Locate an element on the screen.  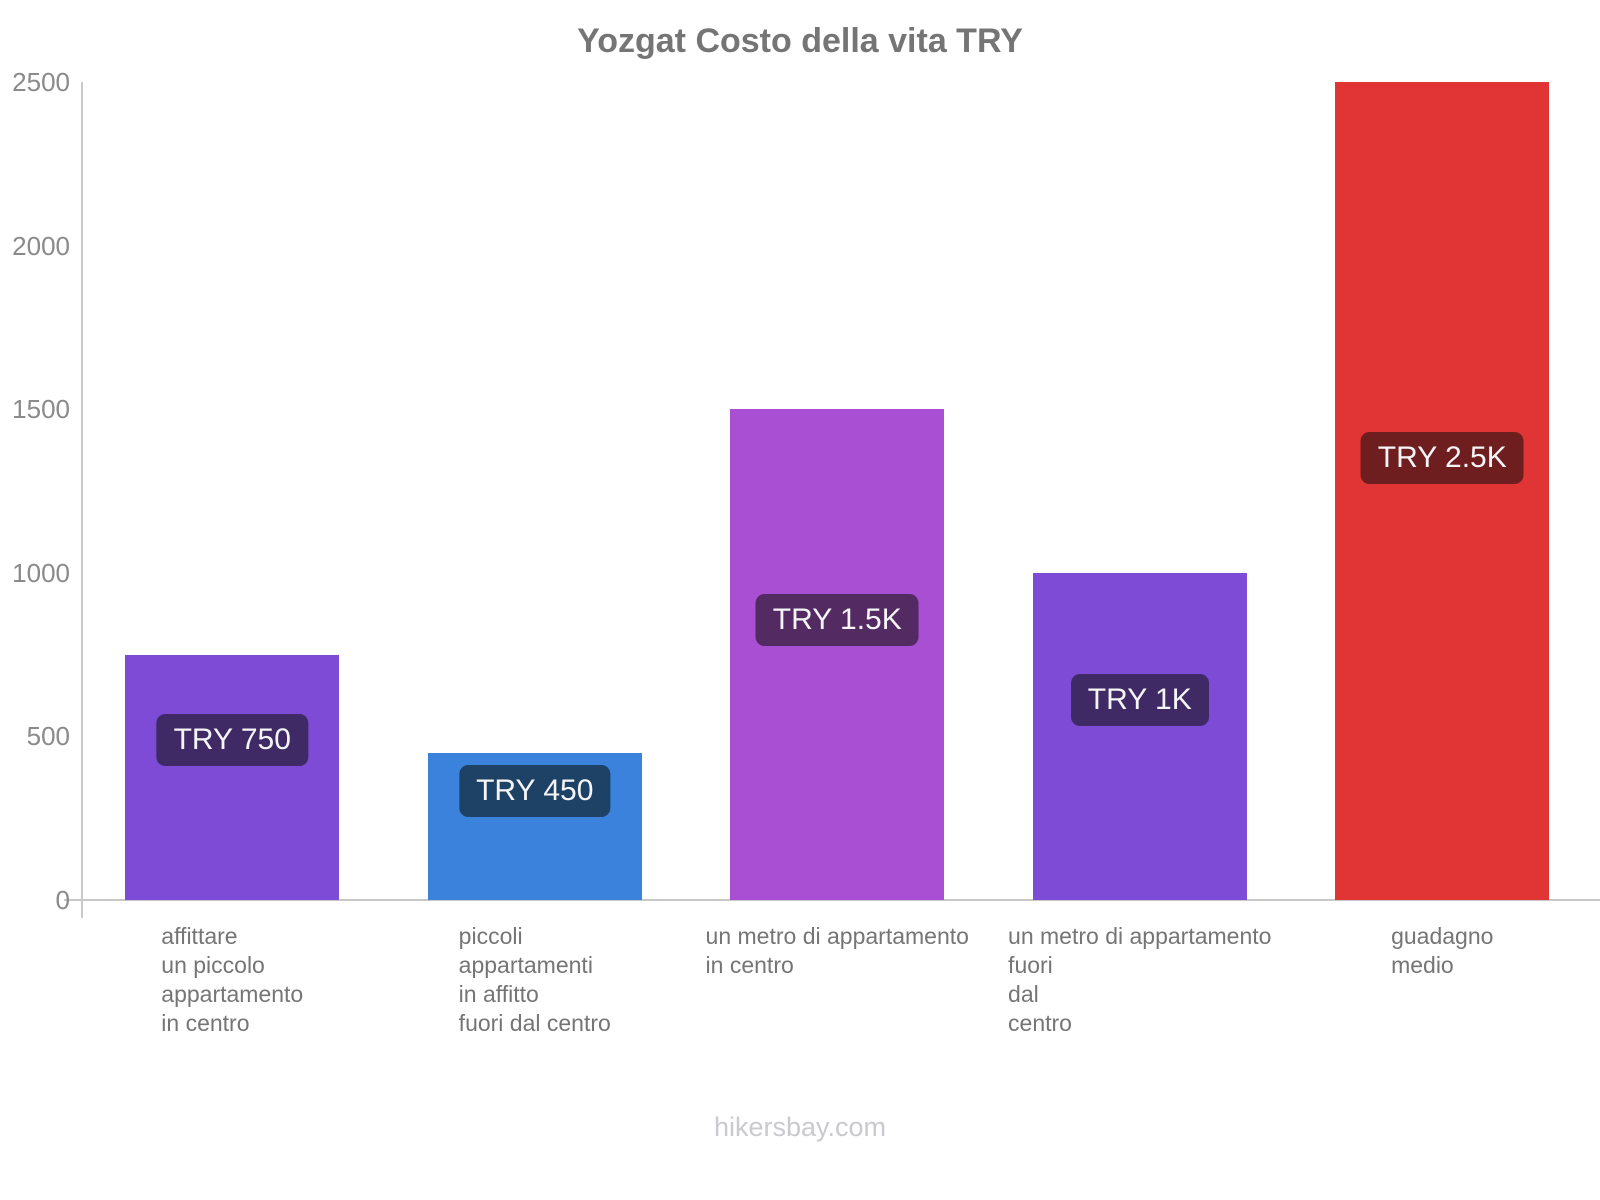
y-axis-tick-label: 1500 is located at coordinates (41, 409).